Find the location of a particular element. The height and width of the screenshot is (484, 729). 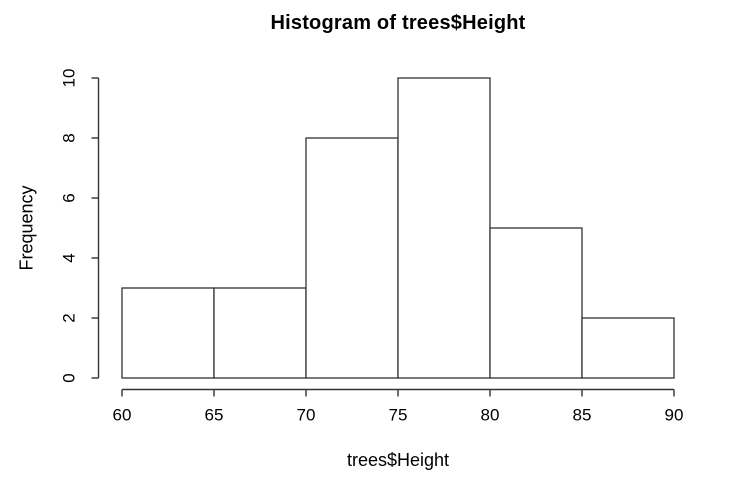

y-tick-label: 8 is located at coordinates (69, 137).